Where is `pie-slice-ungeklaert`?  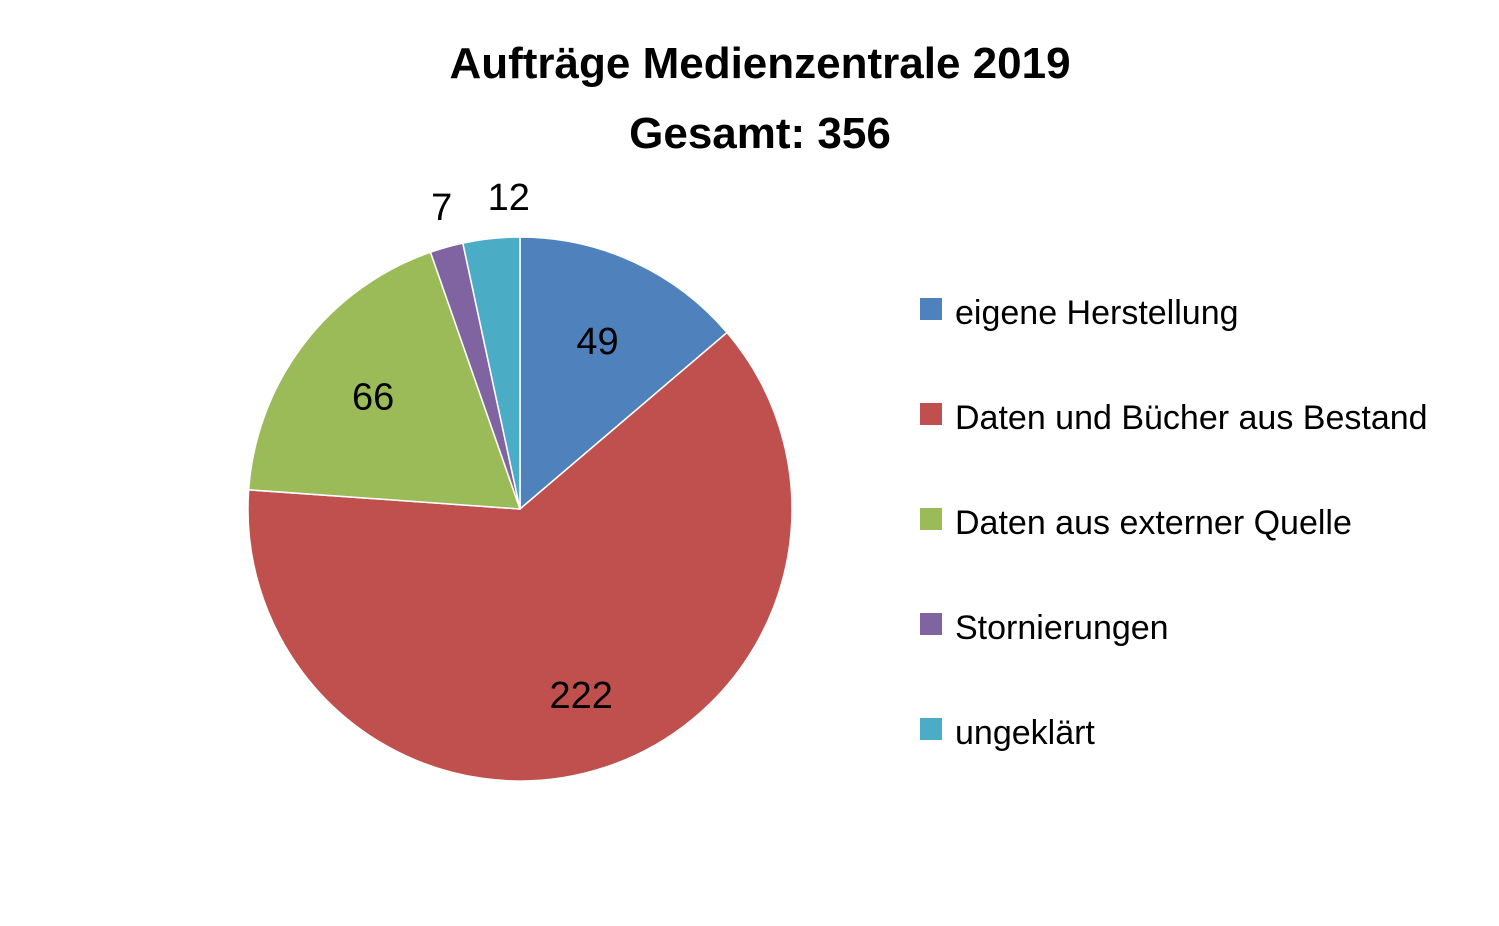 pie-slice-ungeklaert is located at coordinates (491, 373).